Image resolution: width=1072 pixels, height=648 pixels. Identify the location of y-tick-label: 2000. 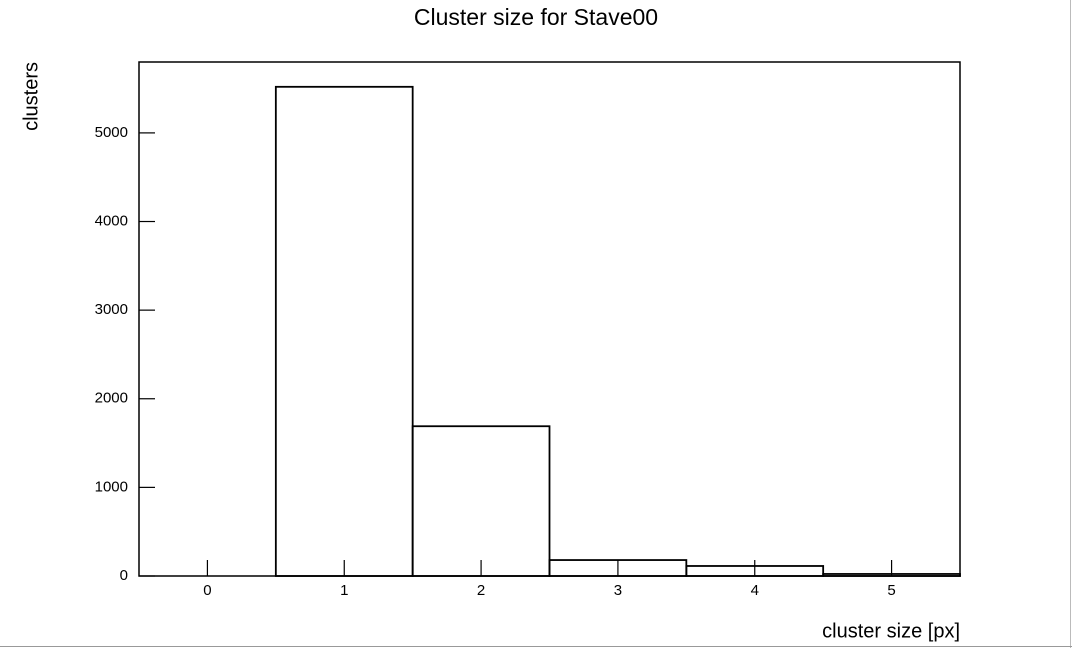
(111, 398).